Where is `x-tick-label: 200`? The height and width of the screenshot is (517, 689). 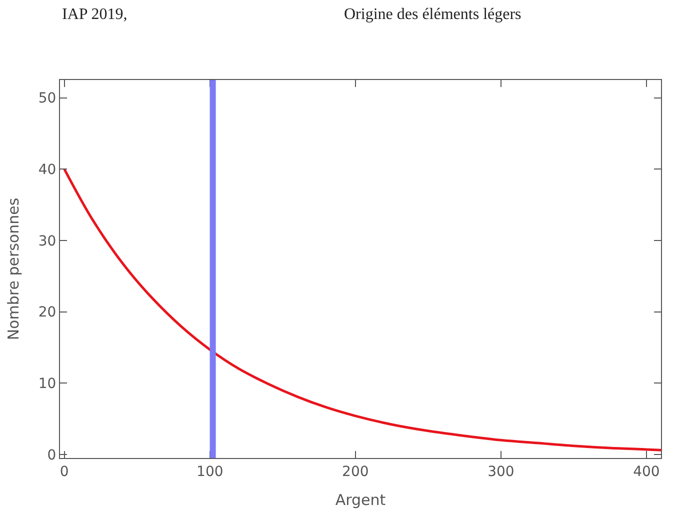
x-tick-label: 200 is located at coordinates (355, 472).